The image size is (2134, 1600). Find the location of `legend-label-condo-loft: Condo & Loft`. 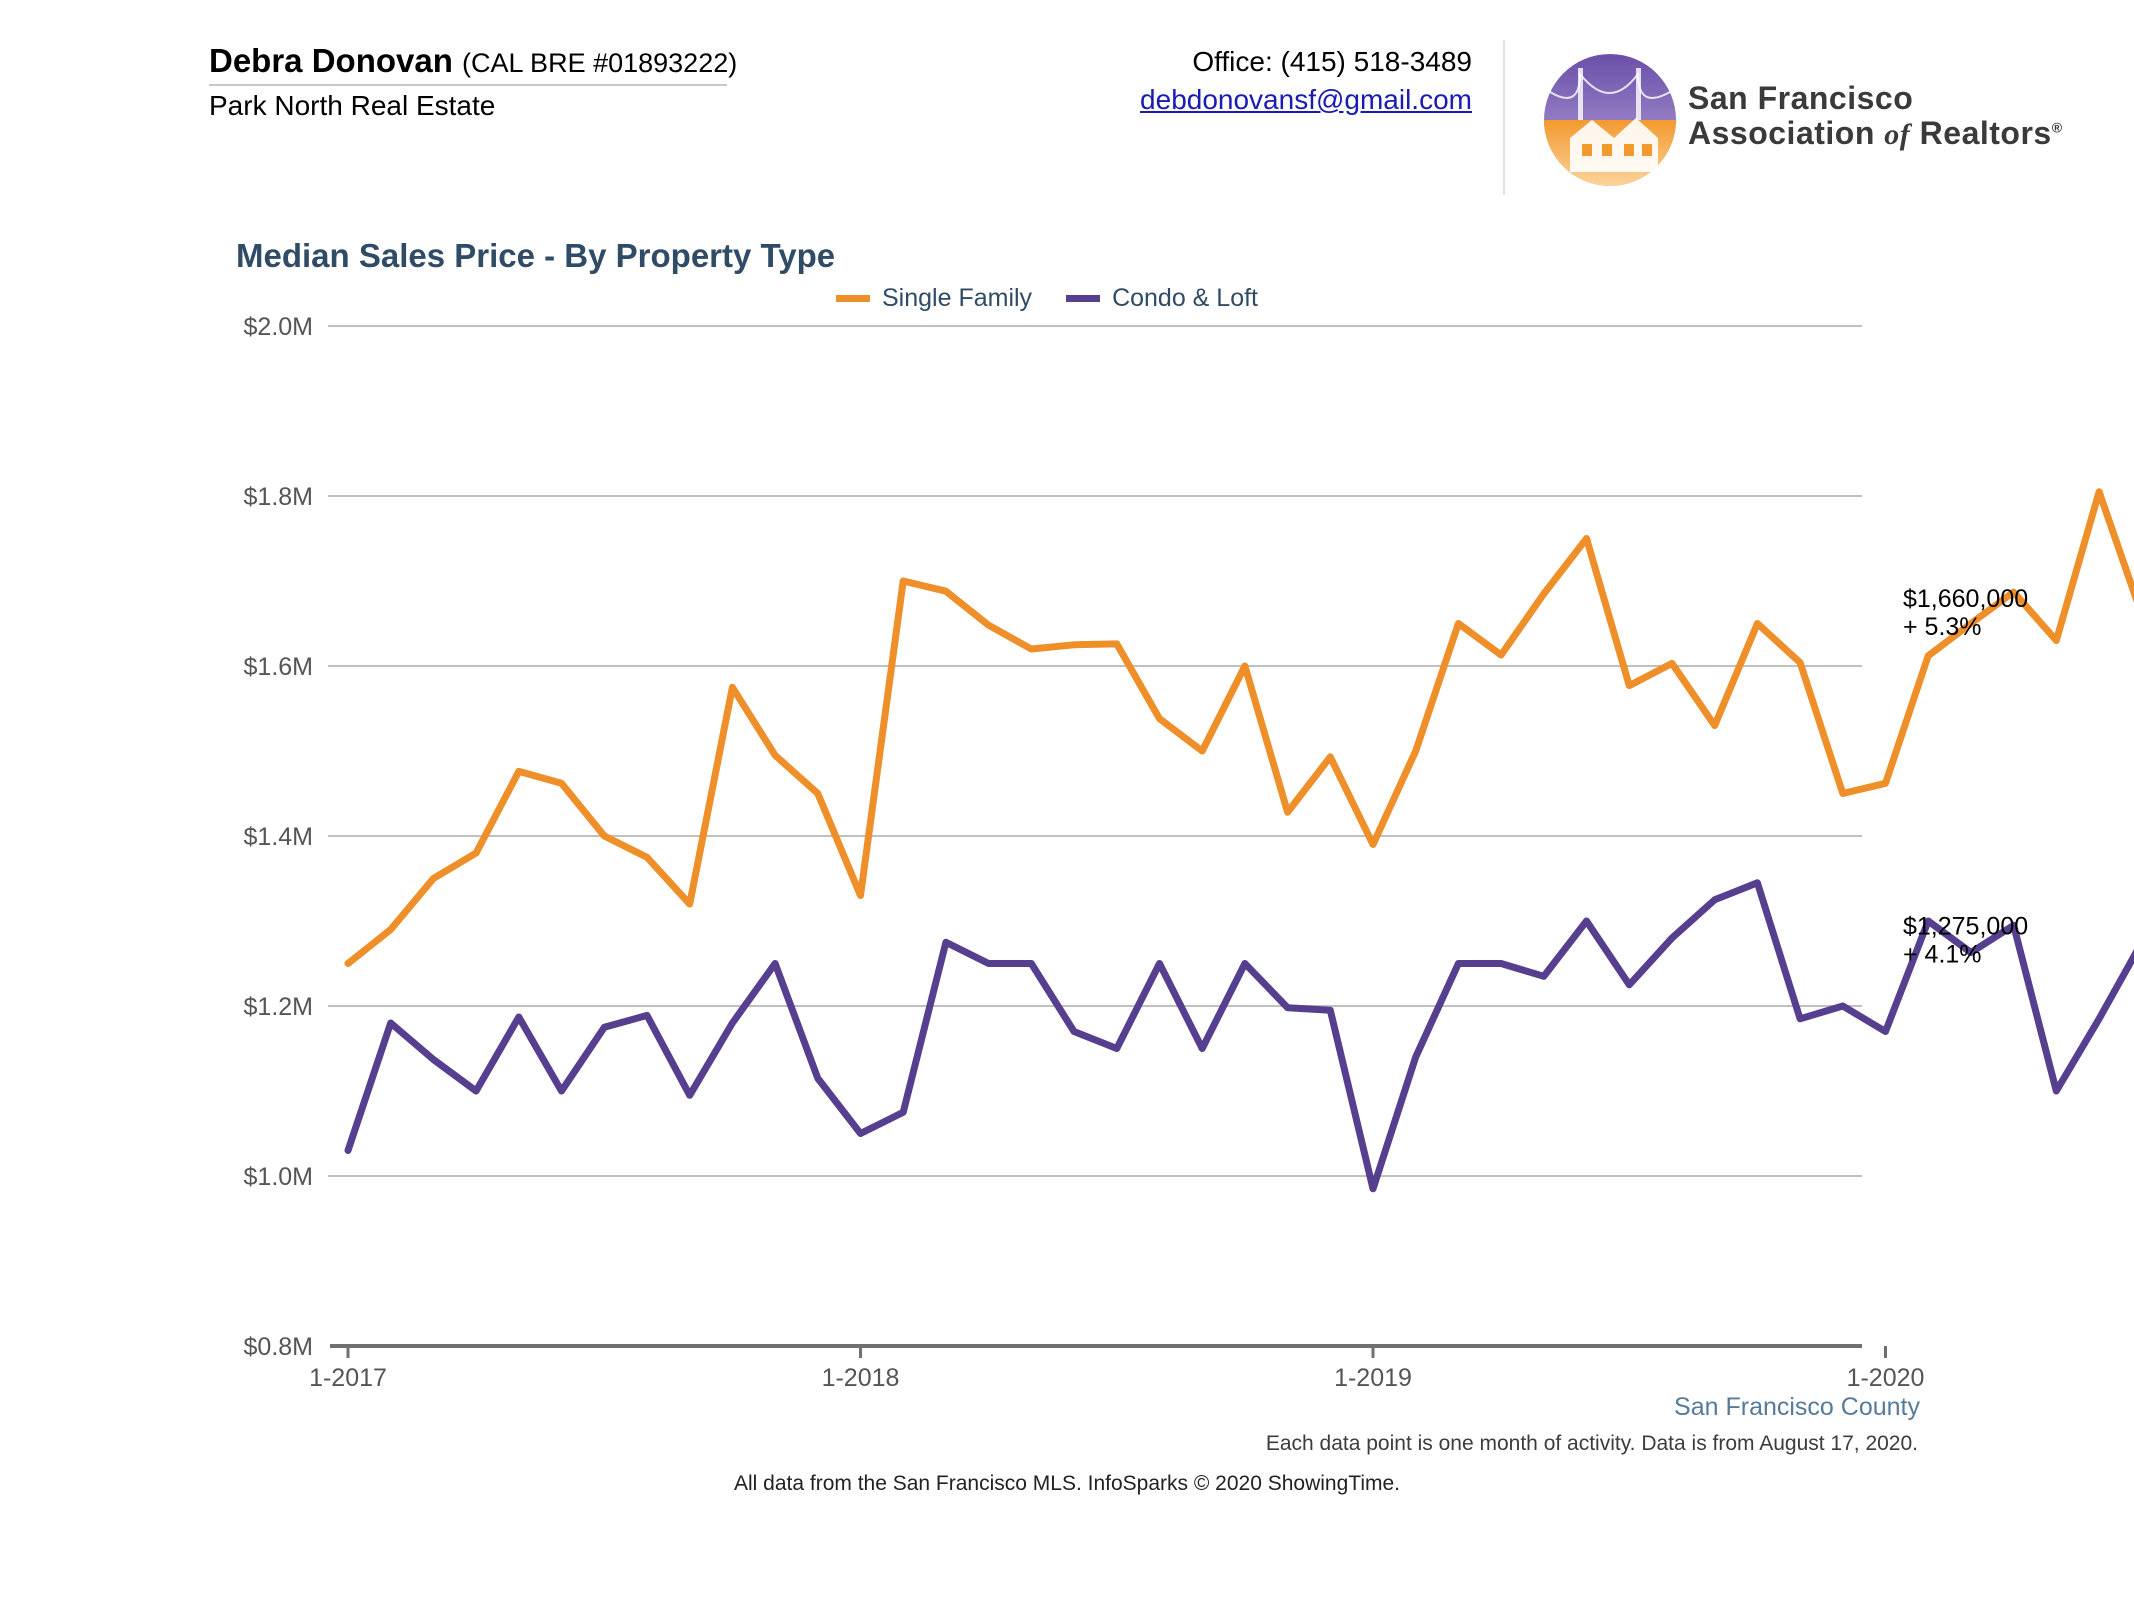

legend-label-condo-loft: Condo & Loft is located at coordinates (1185, 298).